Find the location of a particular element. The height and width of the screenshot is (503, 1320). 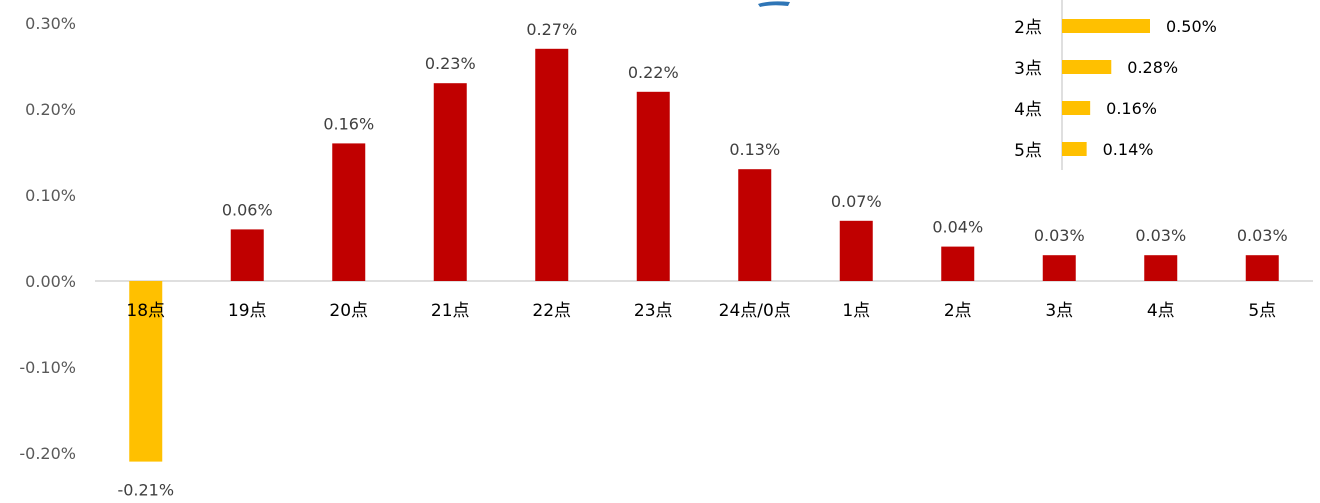

y-tick-label: 0.30% is located at coordinates (50, 23).